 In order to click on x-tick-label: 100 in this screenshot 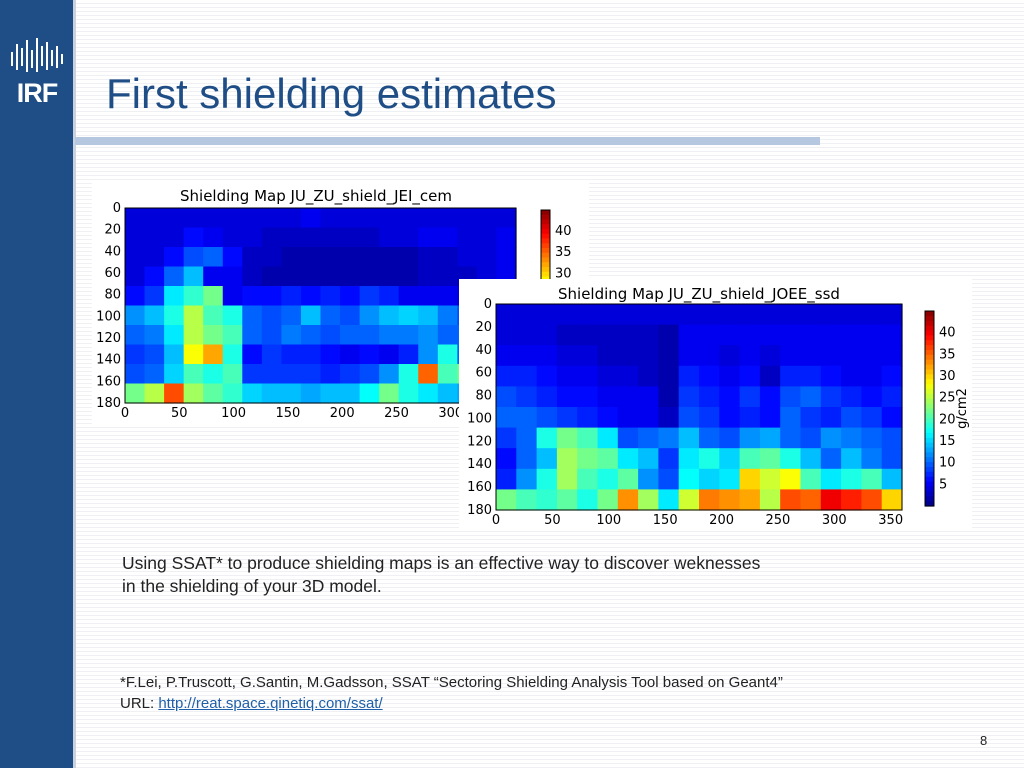, I will do `click(233, 413)`.